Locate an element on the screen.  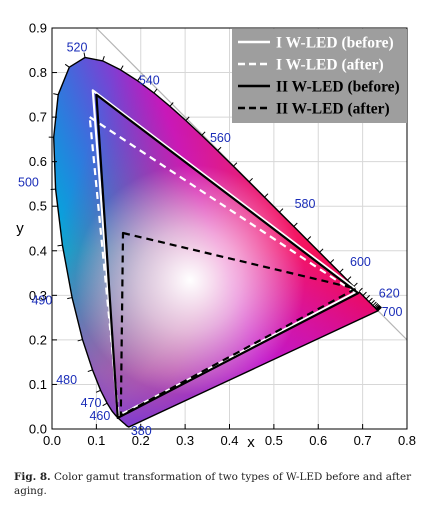
y-axis-label: y is located at coordinates (20, 228).